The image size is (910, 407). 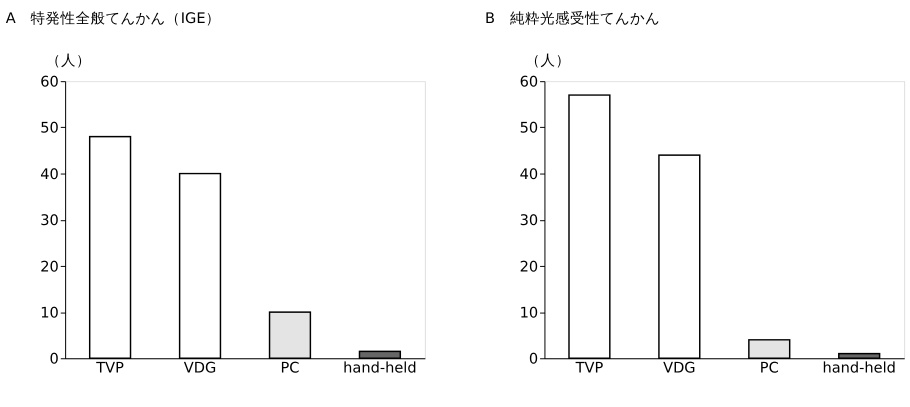 What do you see at coordinates (572, 18) in the screenshot?
I see `chart-title: B 純粋光感受性てんかん` at bounding box center [572, 18].